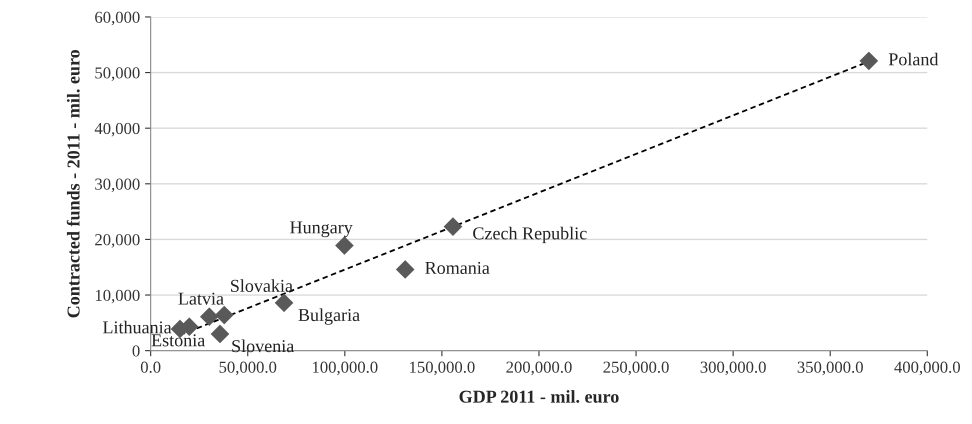  Describe the element at coordinates (137, 327) in the screenshot. I see `annotation: Lithuania` at that location.